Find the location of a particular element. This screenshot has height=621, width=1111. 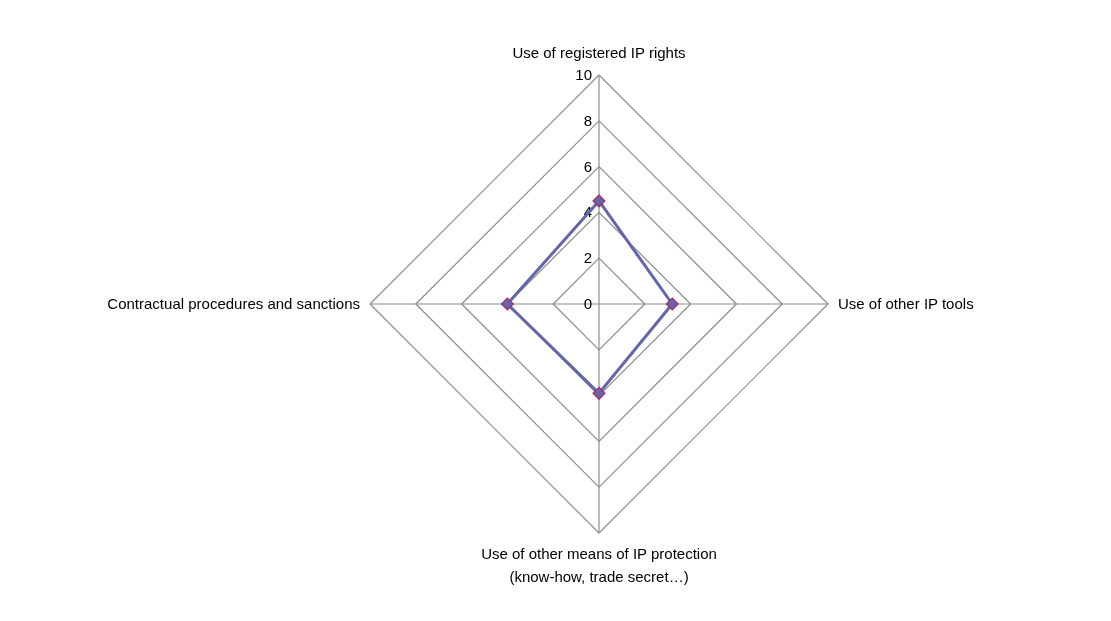

y-tick-label: 6 is located at coordinates (587, 166).